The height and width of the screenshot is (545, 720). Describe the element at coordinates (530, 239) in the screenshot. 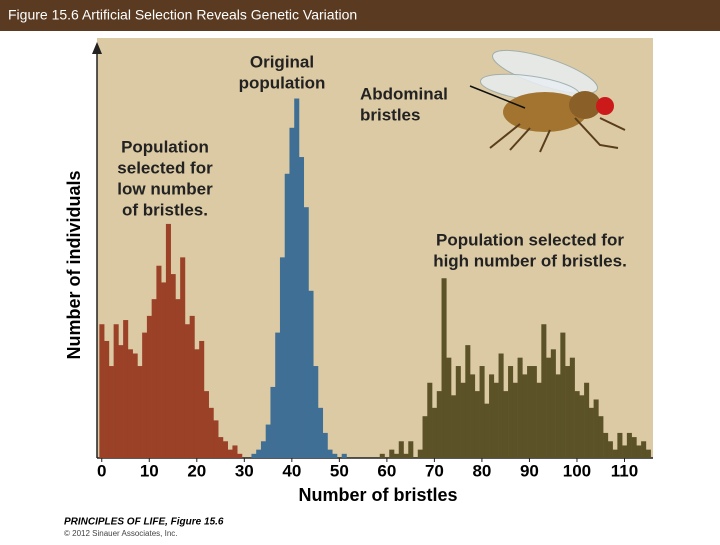

I see `annotation: Population selected for` at that location.